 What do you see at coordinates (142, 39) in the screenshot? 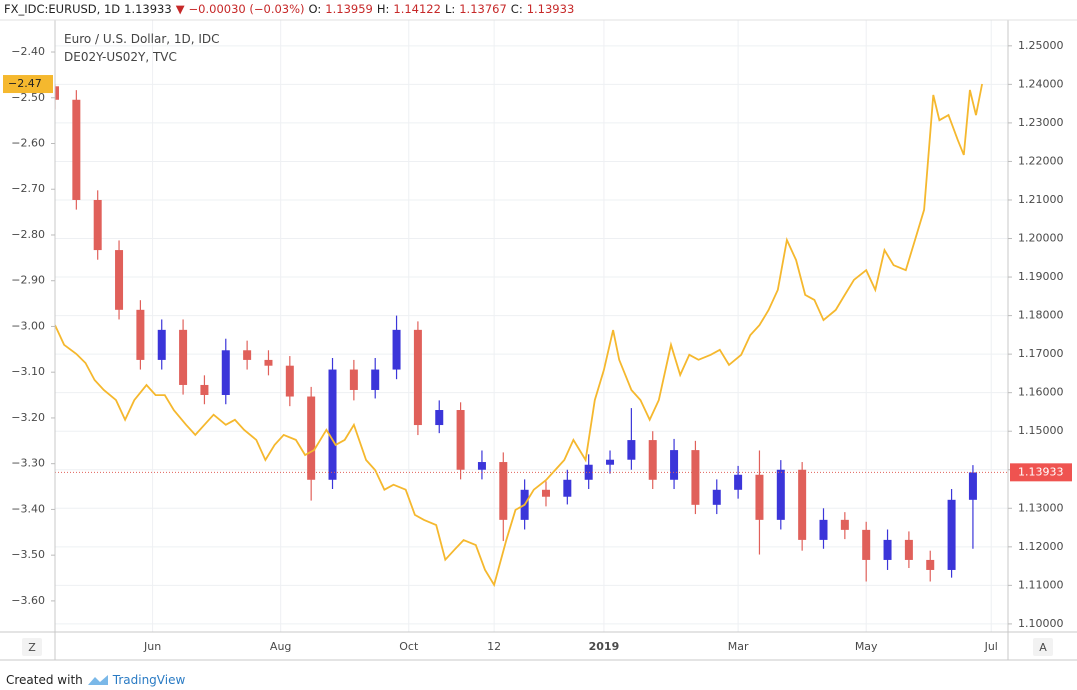
I see `legend-entry: Euro / U.S. Dollar, 1D, IDC` at bounding box center [142, 39].